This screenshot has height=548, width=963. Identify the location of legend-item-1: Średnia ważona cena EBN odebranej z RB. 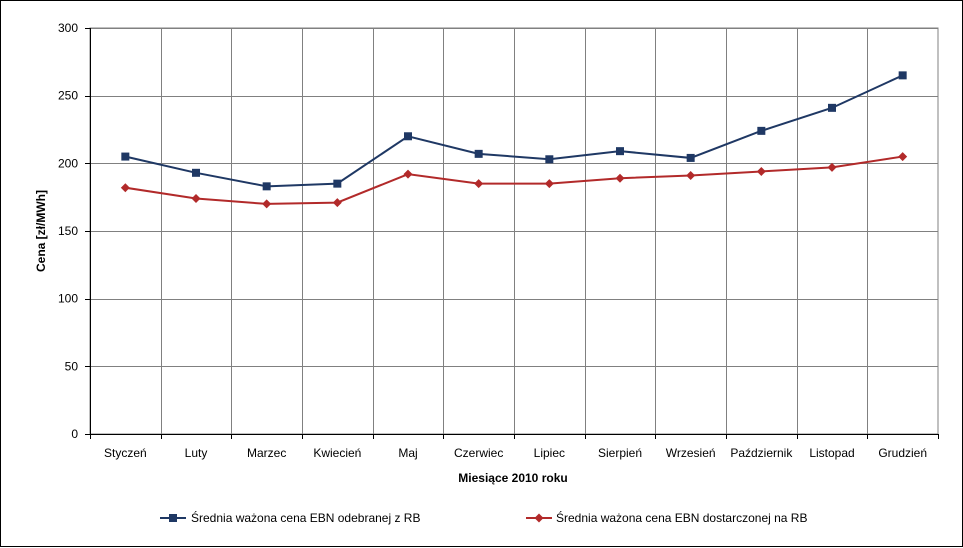
(290, 517).